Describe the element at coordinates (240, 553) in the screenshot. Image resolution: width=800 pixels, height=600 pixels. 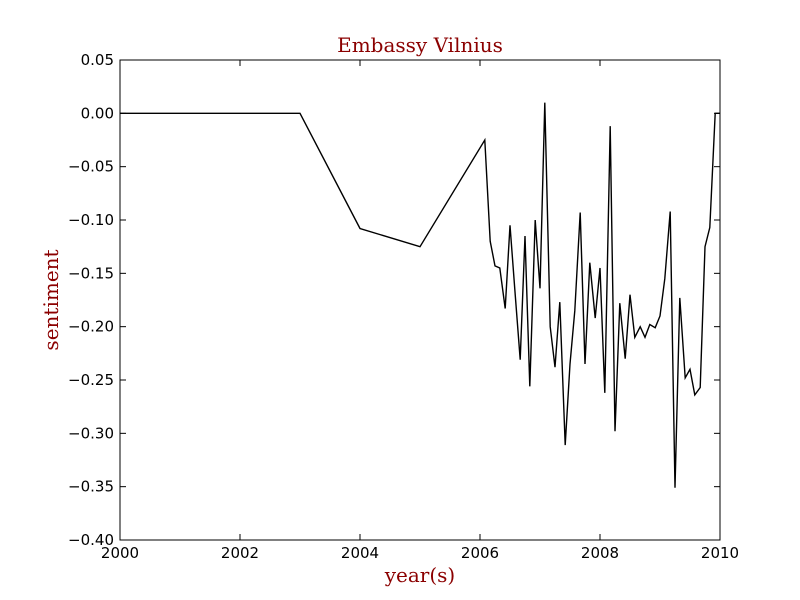
I see `x-tick-label: 2002` at that location.